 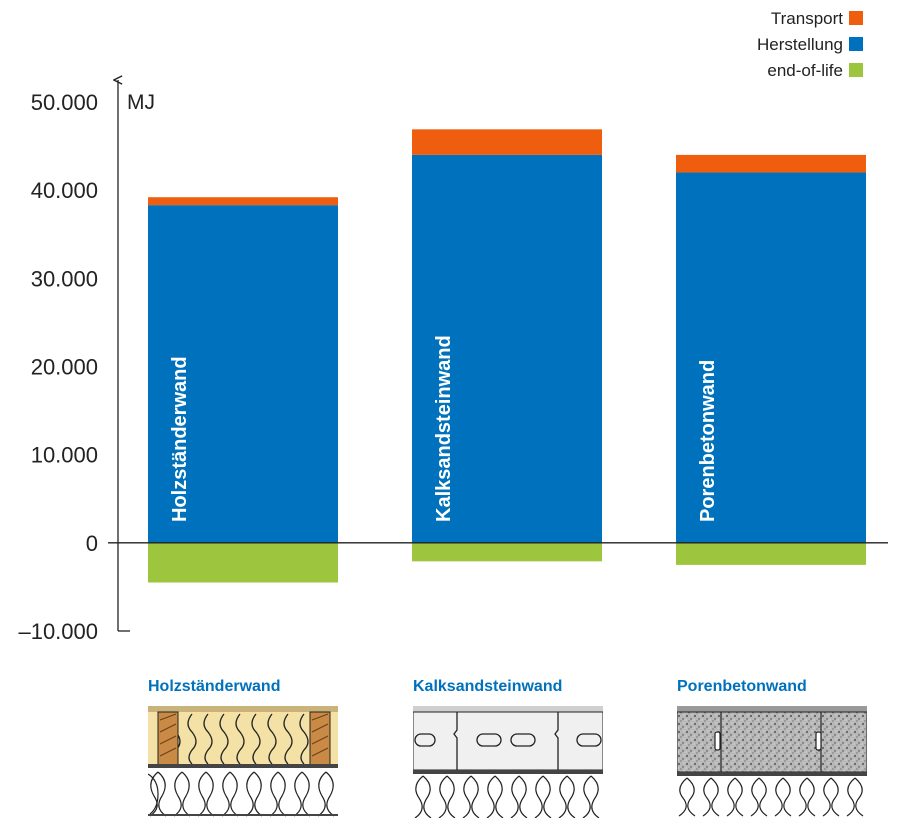 What do you see at coordinates (141, 102) in the screenshot?
I see `y-axis-unit-label: MJ` at bounding box center [141, 102].